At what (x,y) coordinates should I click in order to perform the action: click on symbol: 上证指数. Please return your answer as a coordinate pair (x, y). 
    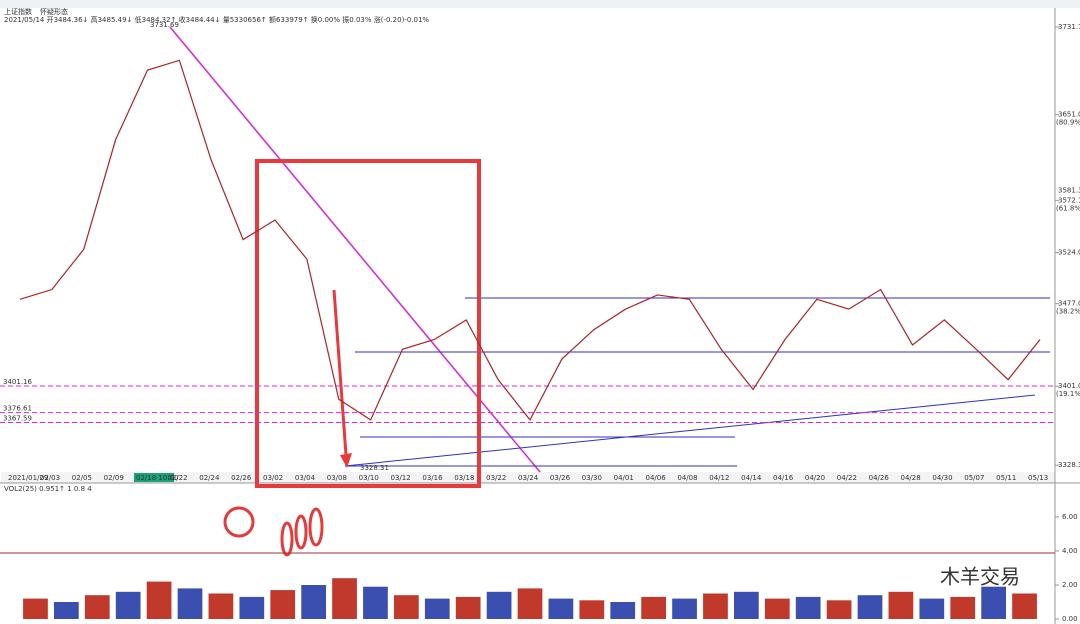
    Looking at the image, I should click on (18, 11).